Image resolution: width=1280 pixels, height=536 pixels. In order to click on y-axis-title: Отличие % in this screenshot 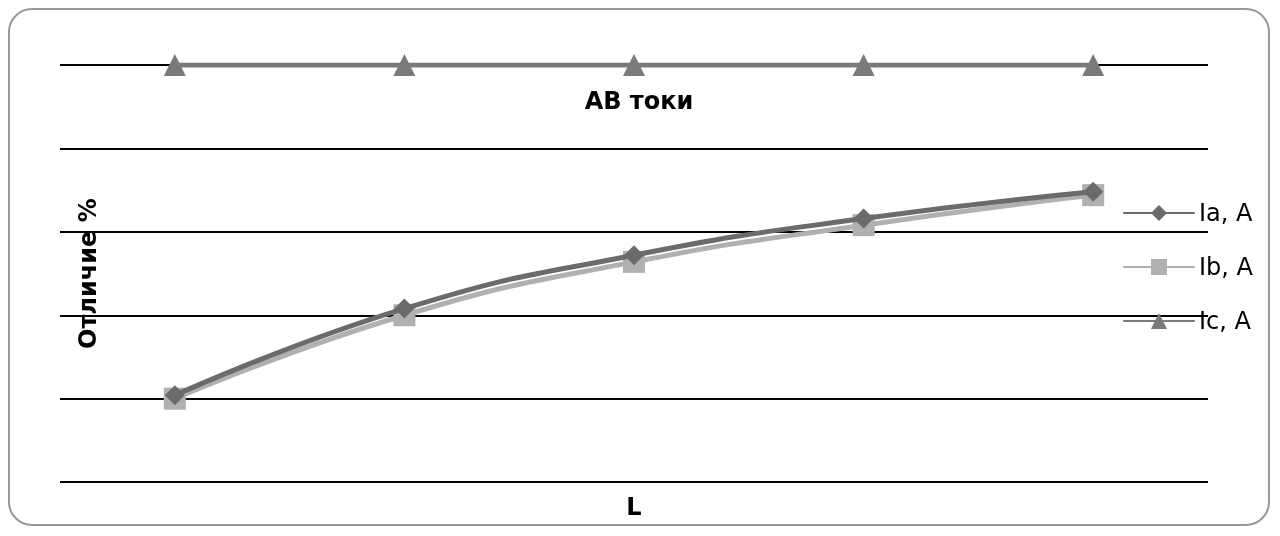, I will do `click(88, 273)`.